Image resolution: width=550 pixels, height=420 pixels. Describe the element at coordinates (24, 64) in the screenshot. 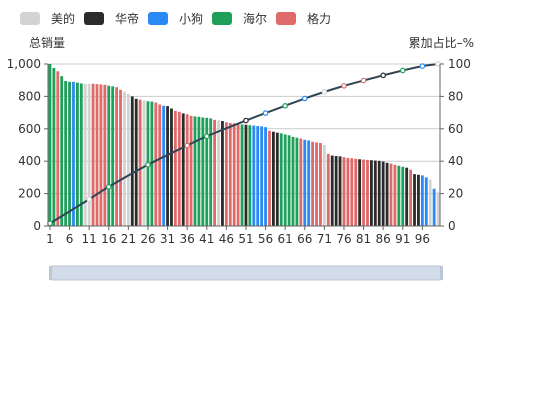

I see `y-left-tick-label: 1,000` at that location.